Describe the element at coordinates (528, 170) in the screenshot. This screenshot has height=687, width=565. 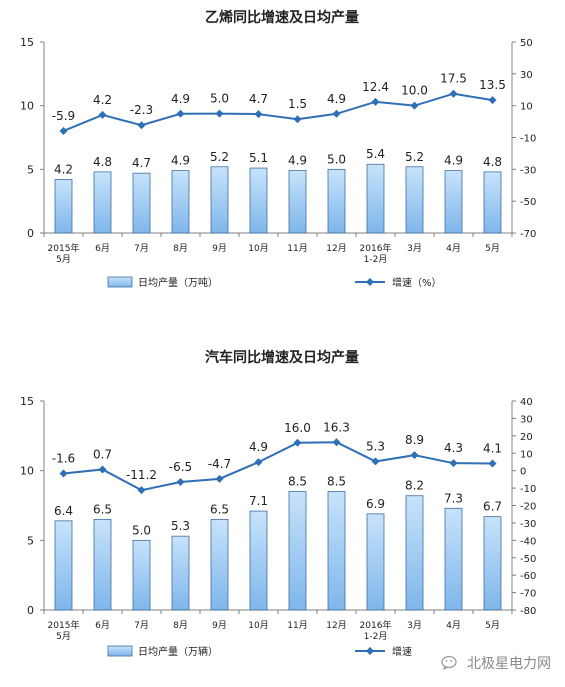
I see `right-tick-label: -30` at that location.